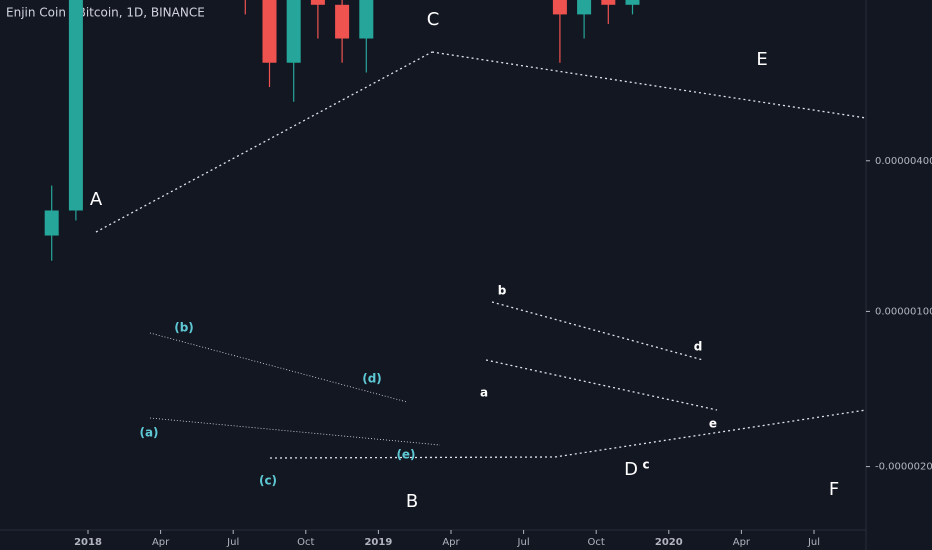 This screenshot has width=932, height=550. What do you see at coordinates (412, 501) in the screenshot?
I see `annotation: B` at bounding box center [412, 501].